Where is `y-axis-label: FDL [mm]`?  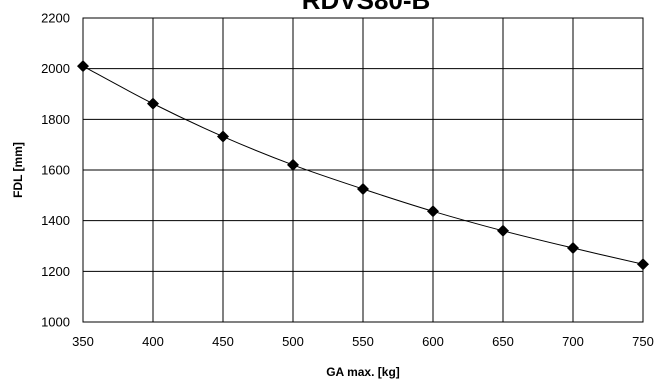 y-axis-label: FDL [mm] is located at coordinates (18, 170).